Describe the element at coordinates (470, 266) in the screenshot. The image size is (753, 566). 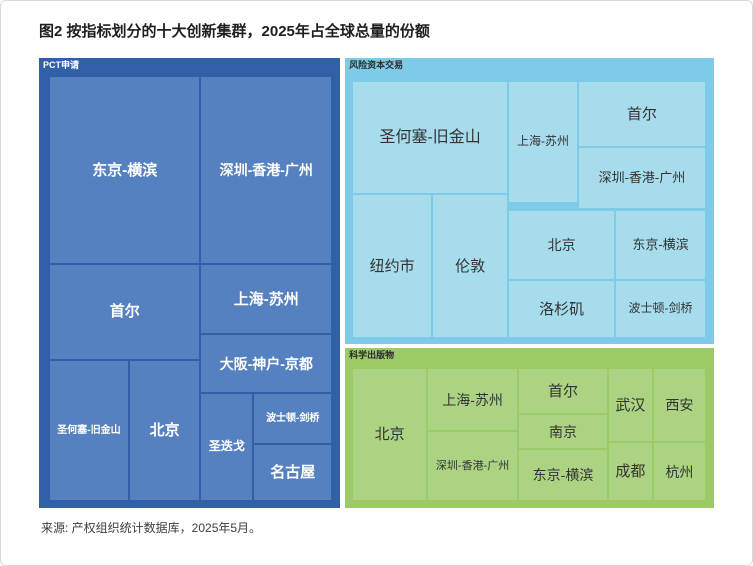
I see `treemap-cell: 伦敦` at that location.